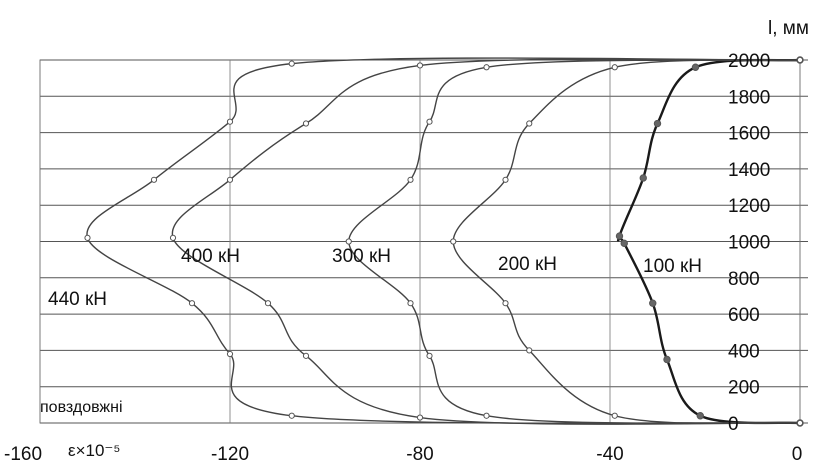  What do you see at coordinates (375, 278) in the screenshot?
I see `series-labels: 100 кН 200 кН 300 кН 400 кН 440 кН` at bounding box center [375, 278].